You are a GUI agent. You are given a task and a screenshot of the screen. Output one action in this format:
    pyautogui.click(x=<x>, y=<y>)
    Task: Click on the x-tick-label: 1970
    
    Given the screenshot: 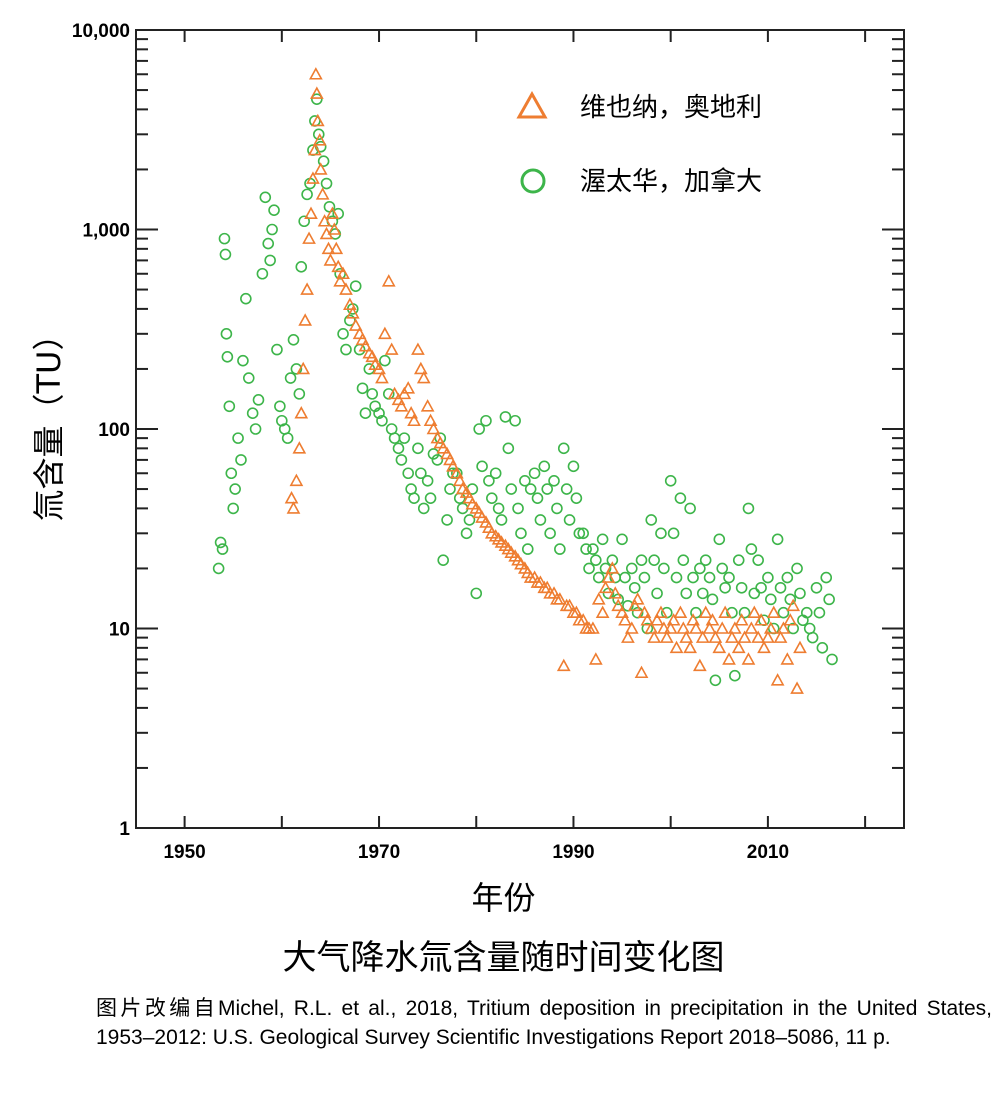 What is the action you would take?
    pyautogui.click(x=379, y=852)
    